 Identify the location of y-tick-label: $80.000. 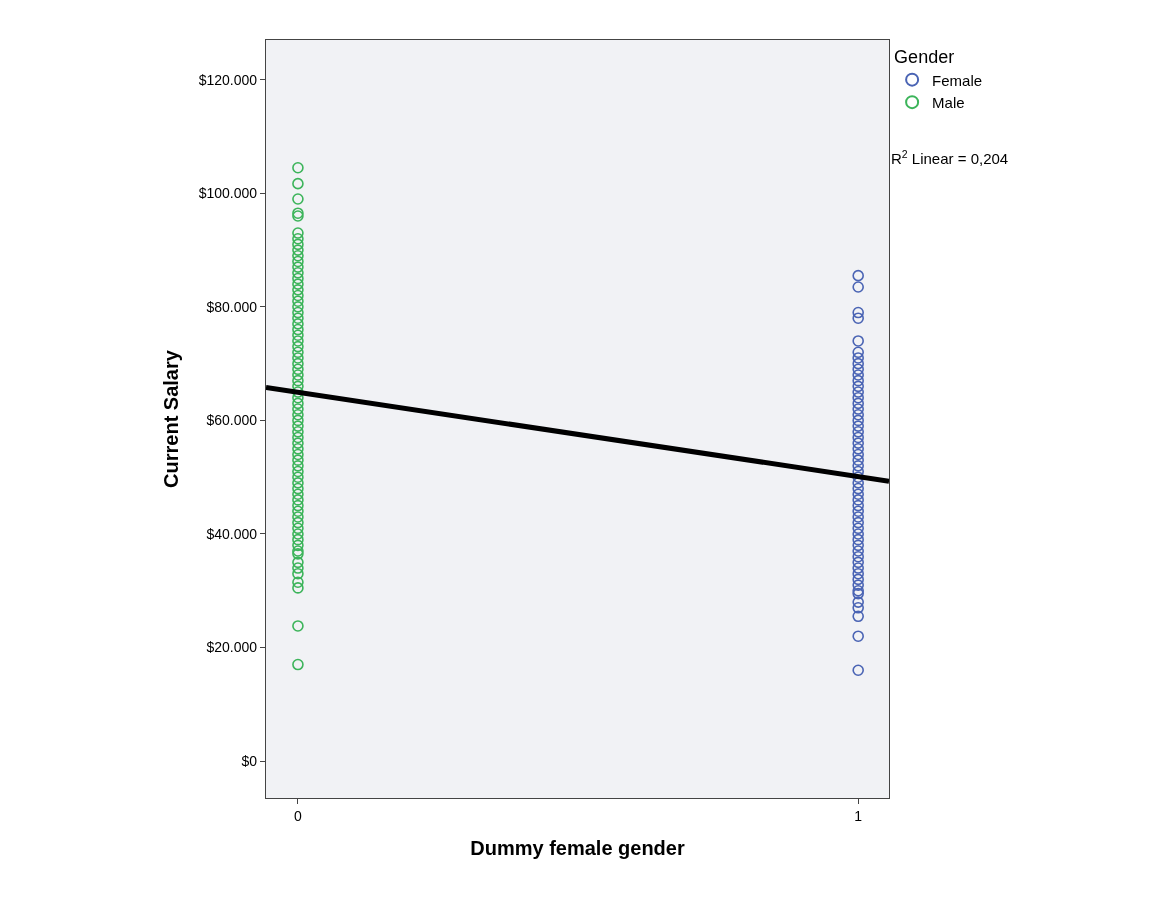
(232, 306).